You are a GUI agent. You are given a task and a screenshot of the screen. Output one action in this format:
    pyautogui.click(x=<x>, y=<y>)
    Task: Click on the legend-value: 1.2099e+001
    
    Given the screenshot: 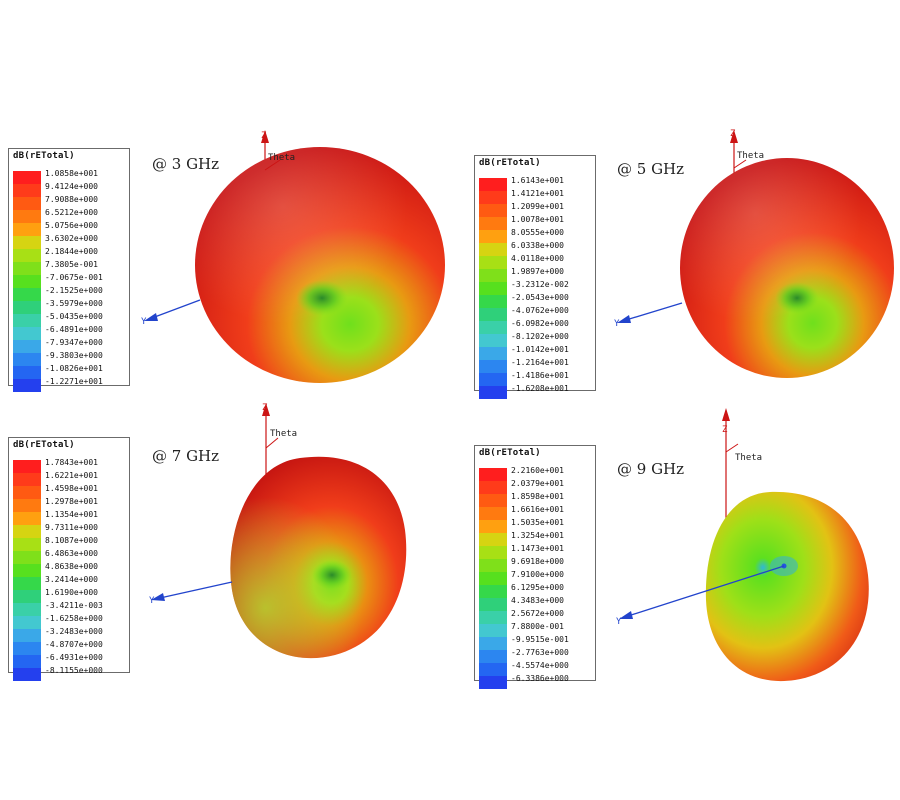 What is the action you would take?
    pyautogui.click(x=537, y=206)
    